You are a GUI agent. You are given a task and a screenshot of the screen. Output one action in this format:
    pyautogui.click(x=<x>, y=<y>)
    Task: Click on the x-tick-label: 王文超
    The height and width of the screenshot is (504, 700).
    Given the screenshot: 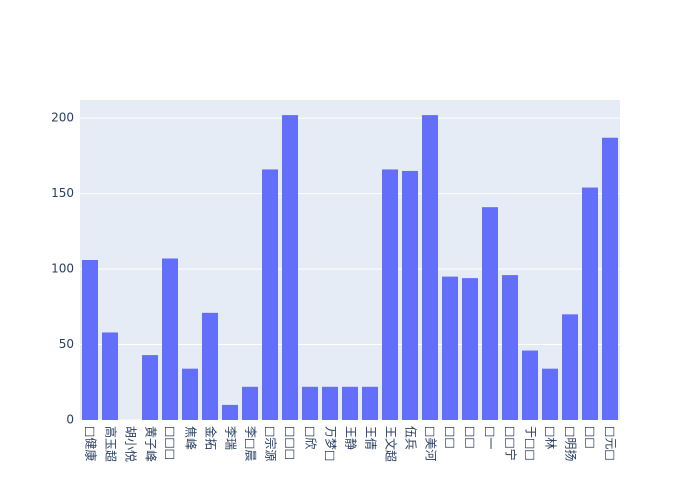 What is the action you would take?
    pyautogui.click(x=391, y=444)
    